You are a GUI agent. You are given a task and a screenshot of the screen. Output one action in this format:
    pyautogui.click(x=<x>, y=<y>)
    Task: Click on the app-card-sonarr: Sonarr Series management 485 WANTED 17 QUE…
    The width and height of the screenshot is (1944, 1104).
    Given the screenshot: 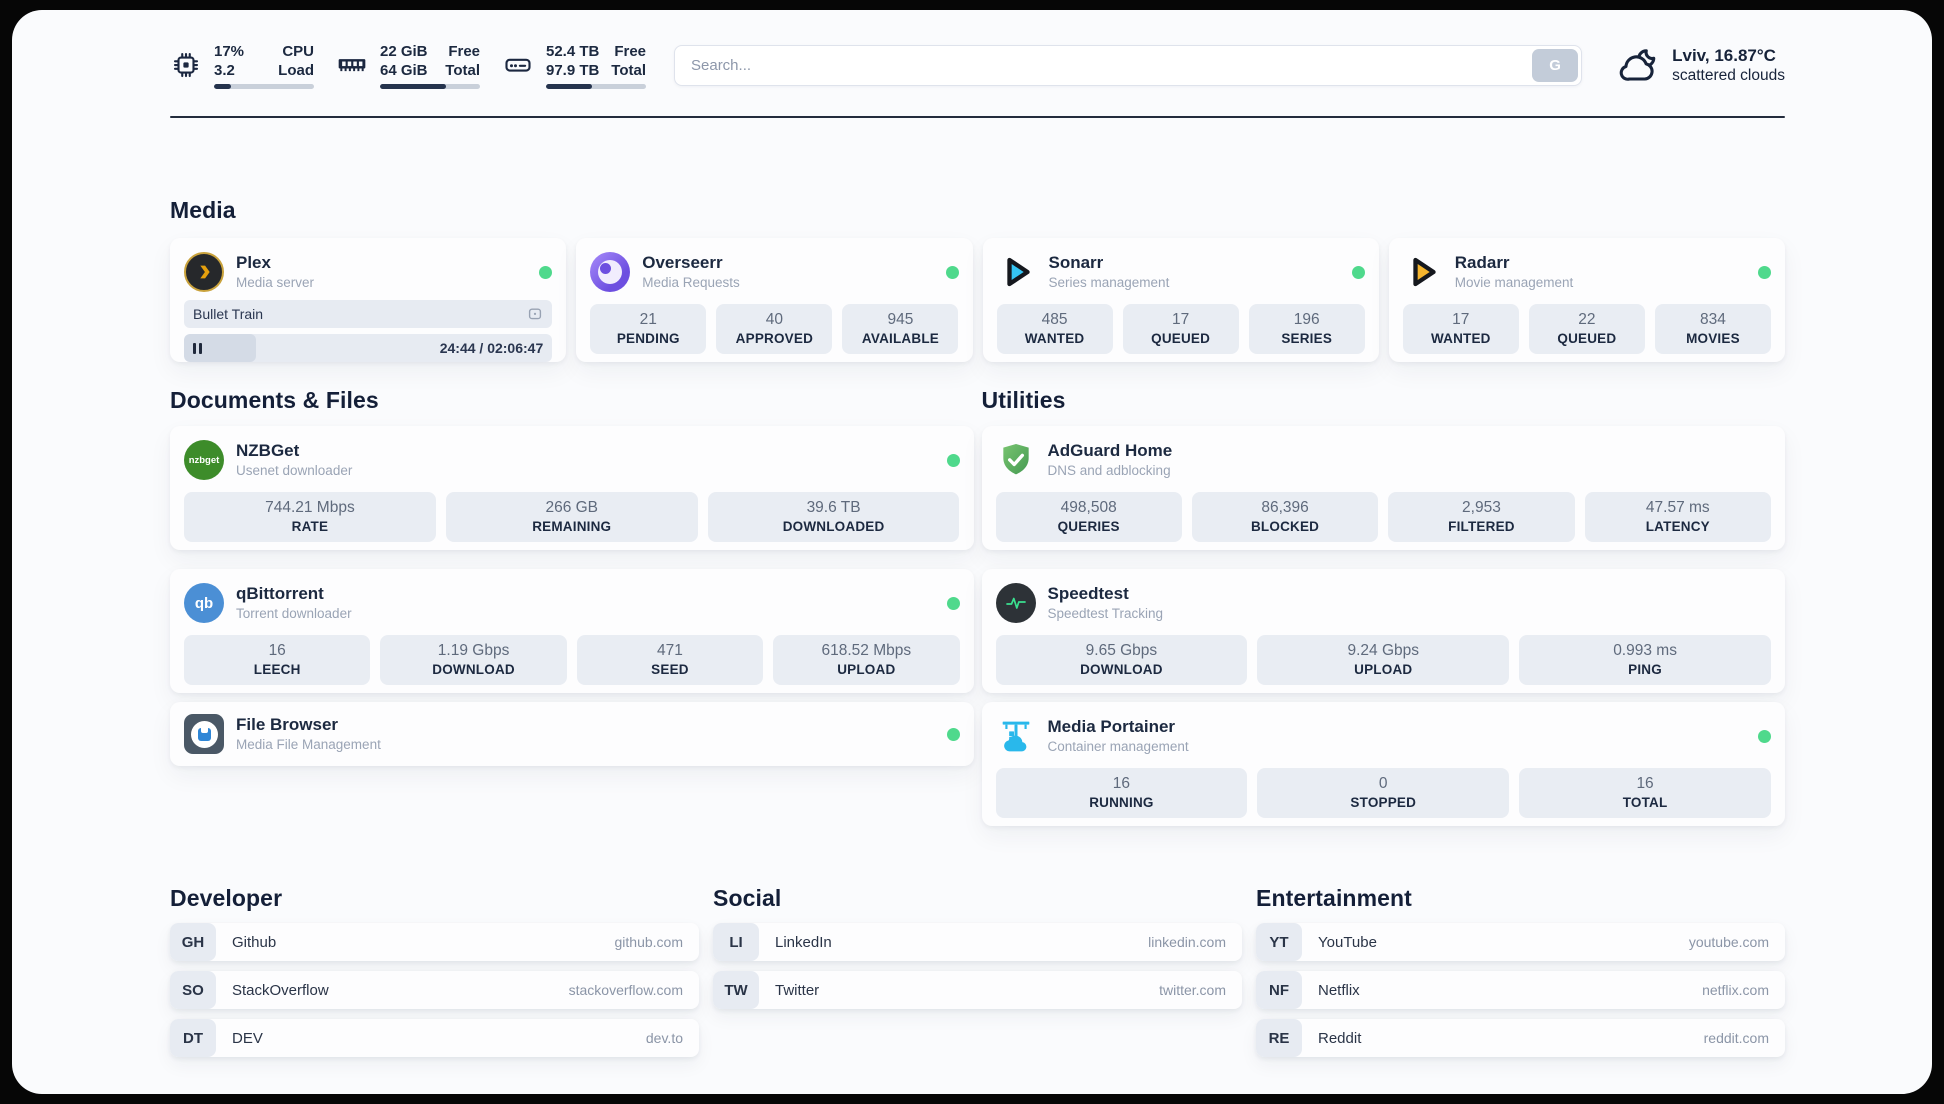 What is the action you would take?
    pyautogui.click(x=1180, y=300)
    